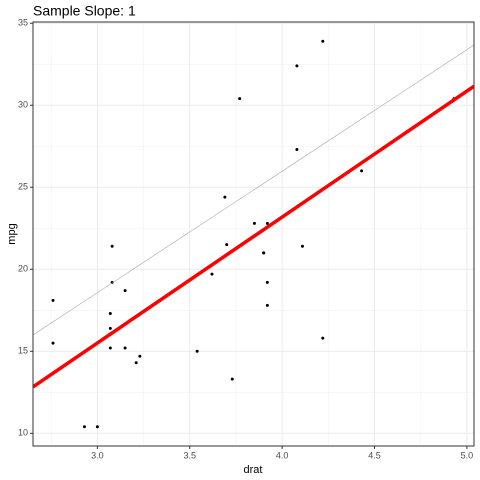  Describe the element at coordinates (23, 105) in the screenshot. I see `y-tick-label: 30` at that location.